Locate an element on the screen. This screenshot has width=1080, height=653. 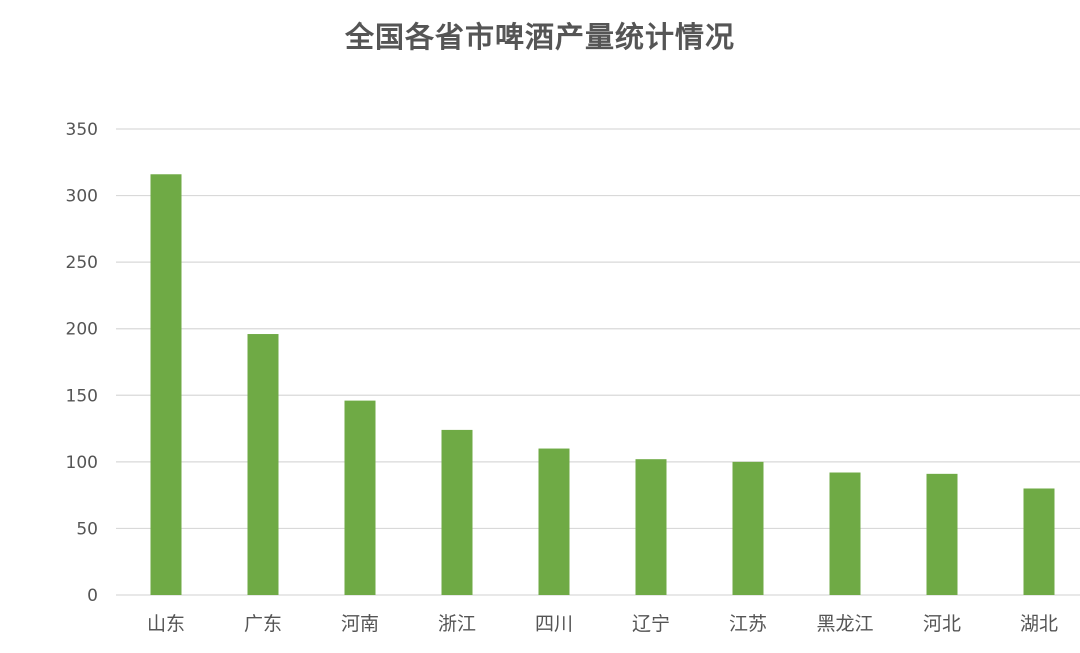
chart-title: 全国各省市啤酒产量统计情况 is located at coordinates (539, 37).